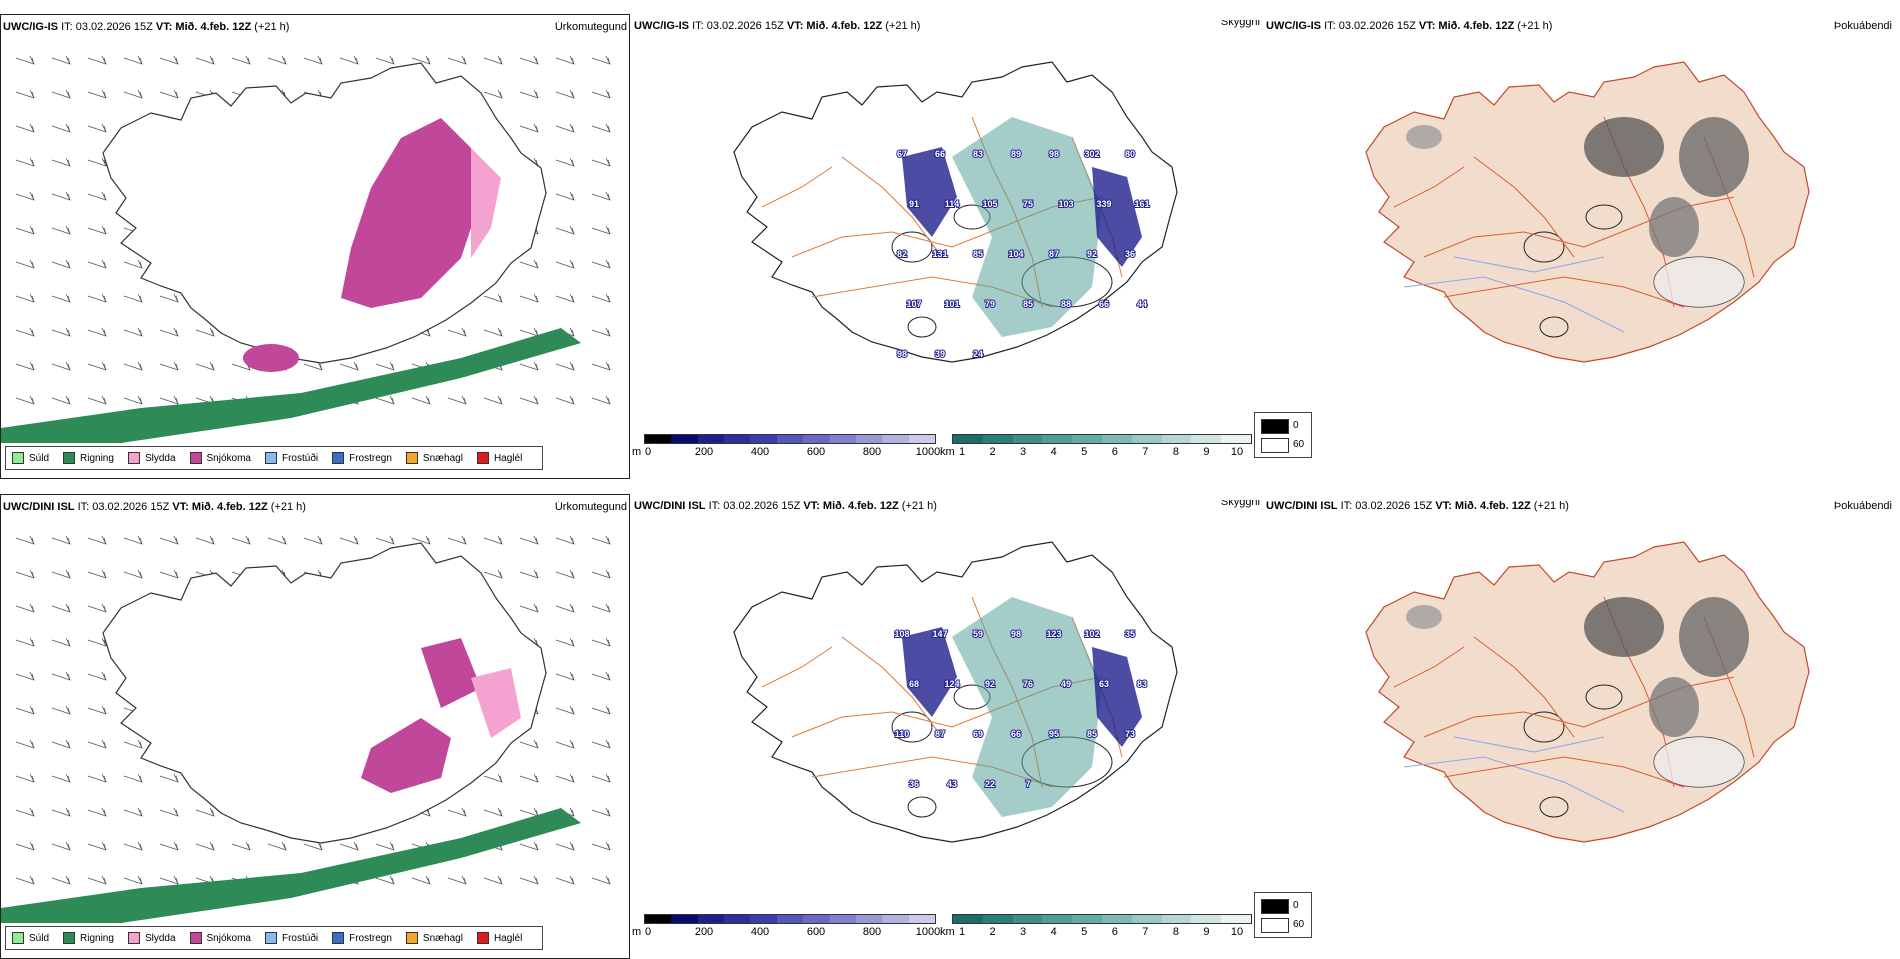 The width and height of the screenshot is (1900, 959). Describe the element at coordinates (434, 938) in the screenshot. I see `legend-item: Snæhagl` at that location.